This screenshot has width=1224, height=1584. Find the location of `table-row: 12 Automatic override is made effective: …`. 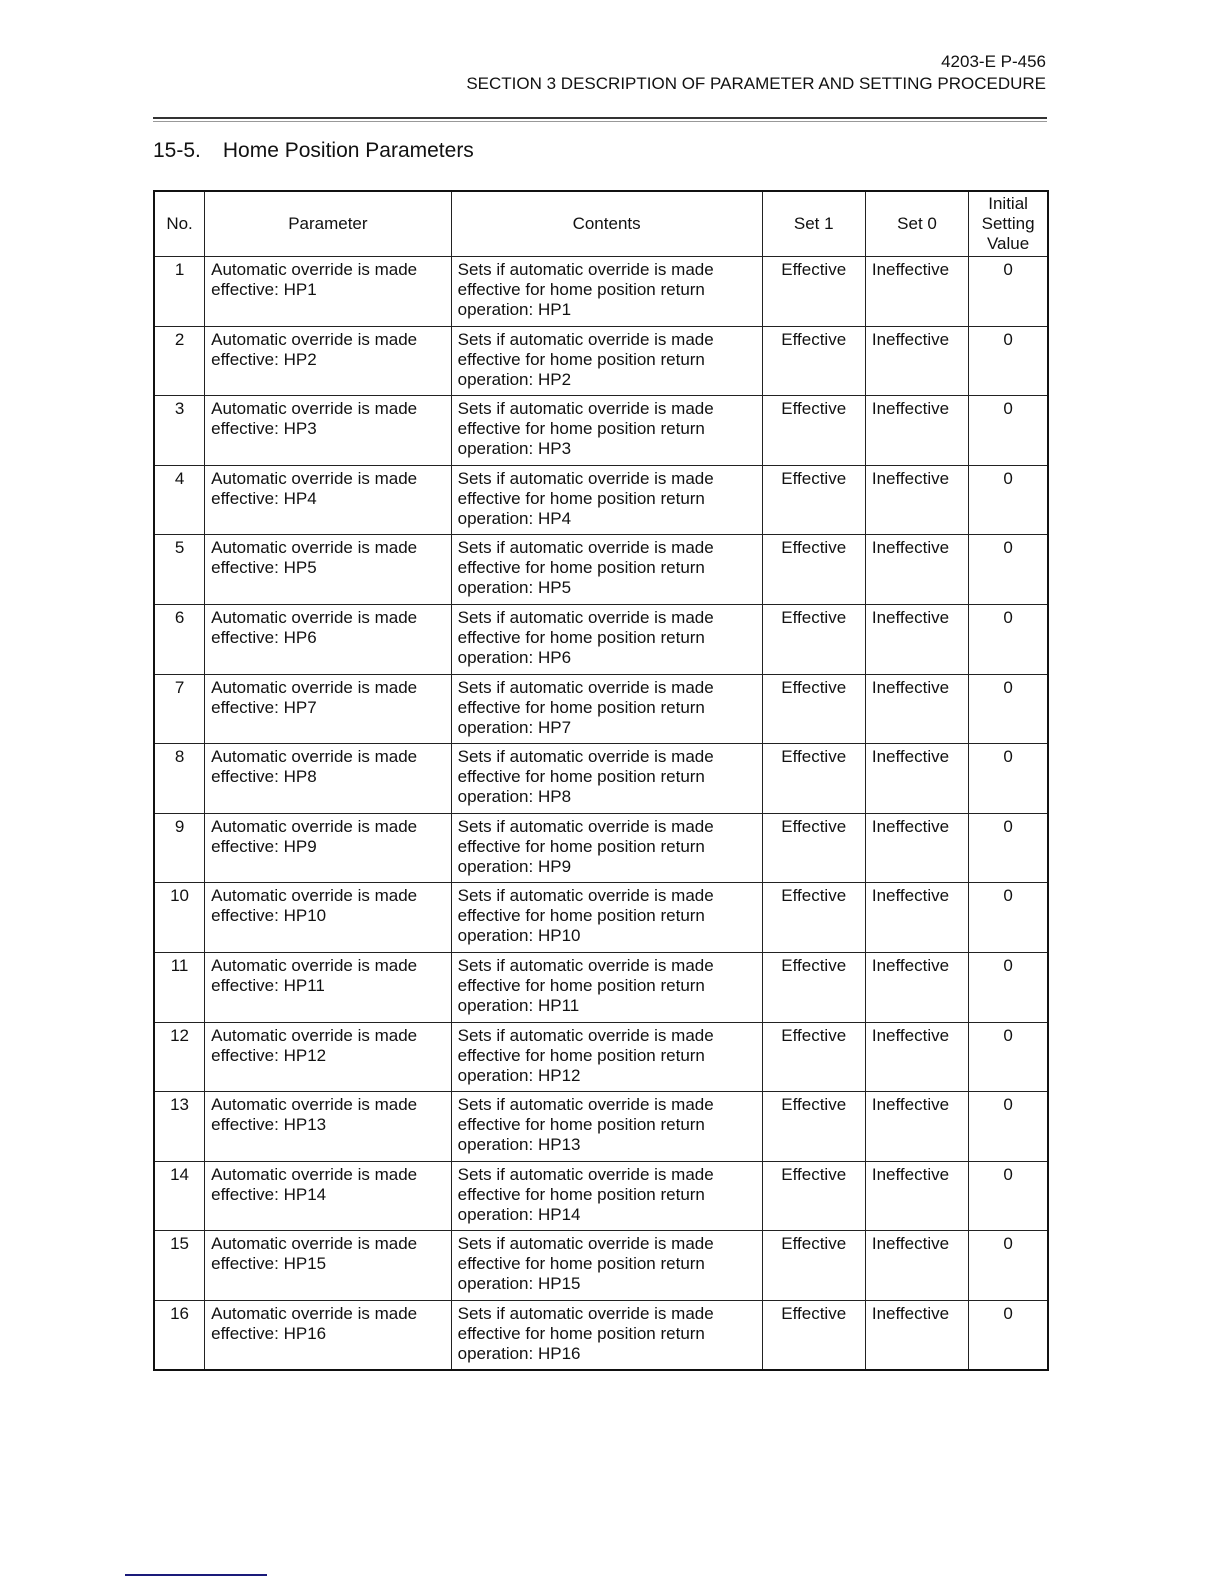

table-row: 12 Automatic override is made effective: … is located at coordinates (601, 1057).